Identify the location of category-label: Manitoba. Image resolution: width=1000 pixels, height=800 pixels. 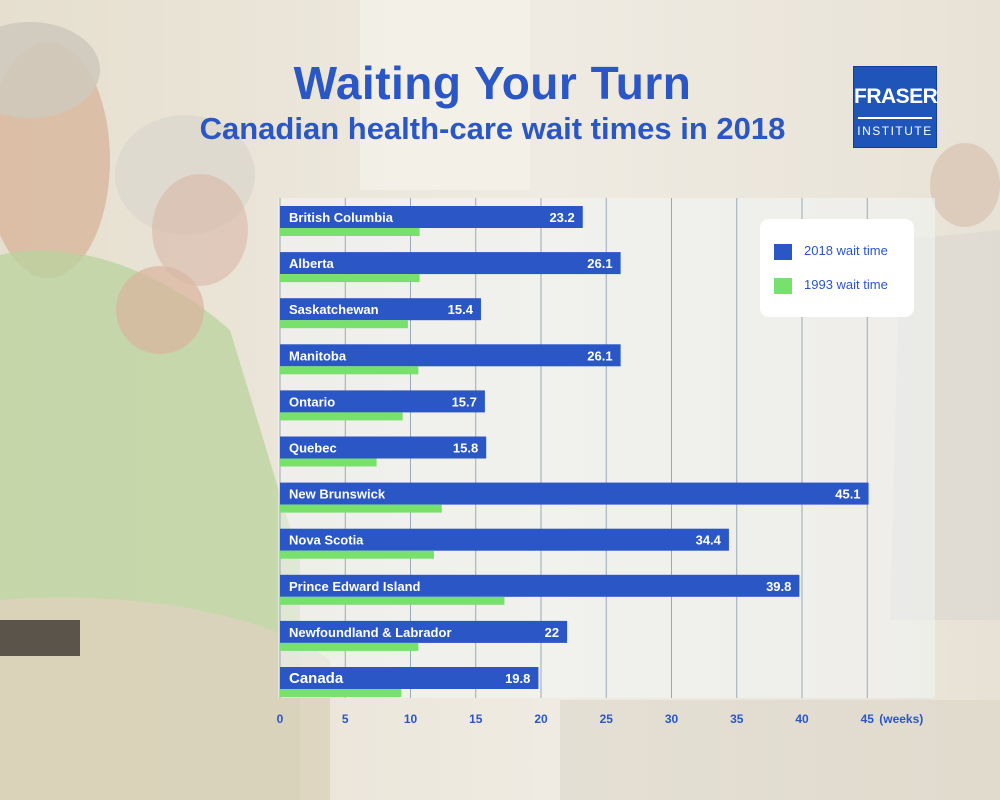
(318, 355).